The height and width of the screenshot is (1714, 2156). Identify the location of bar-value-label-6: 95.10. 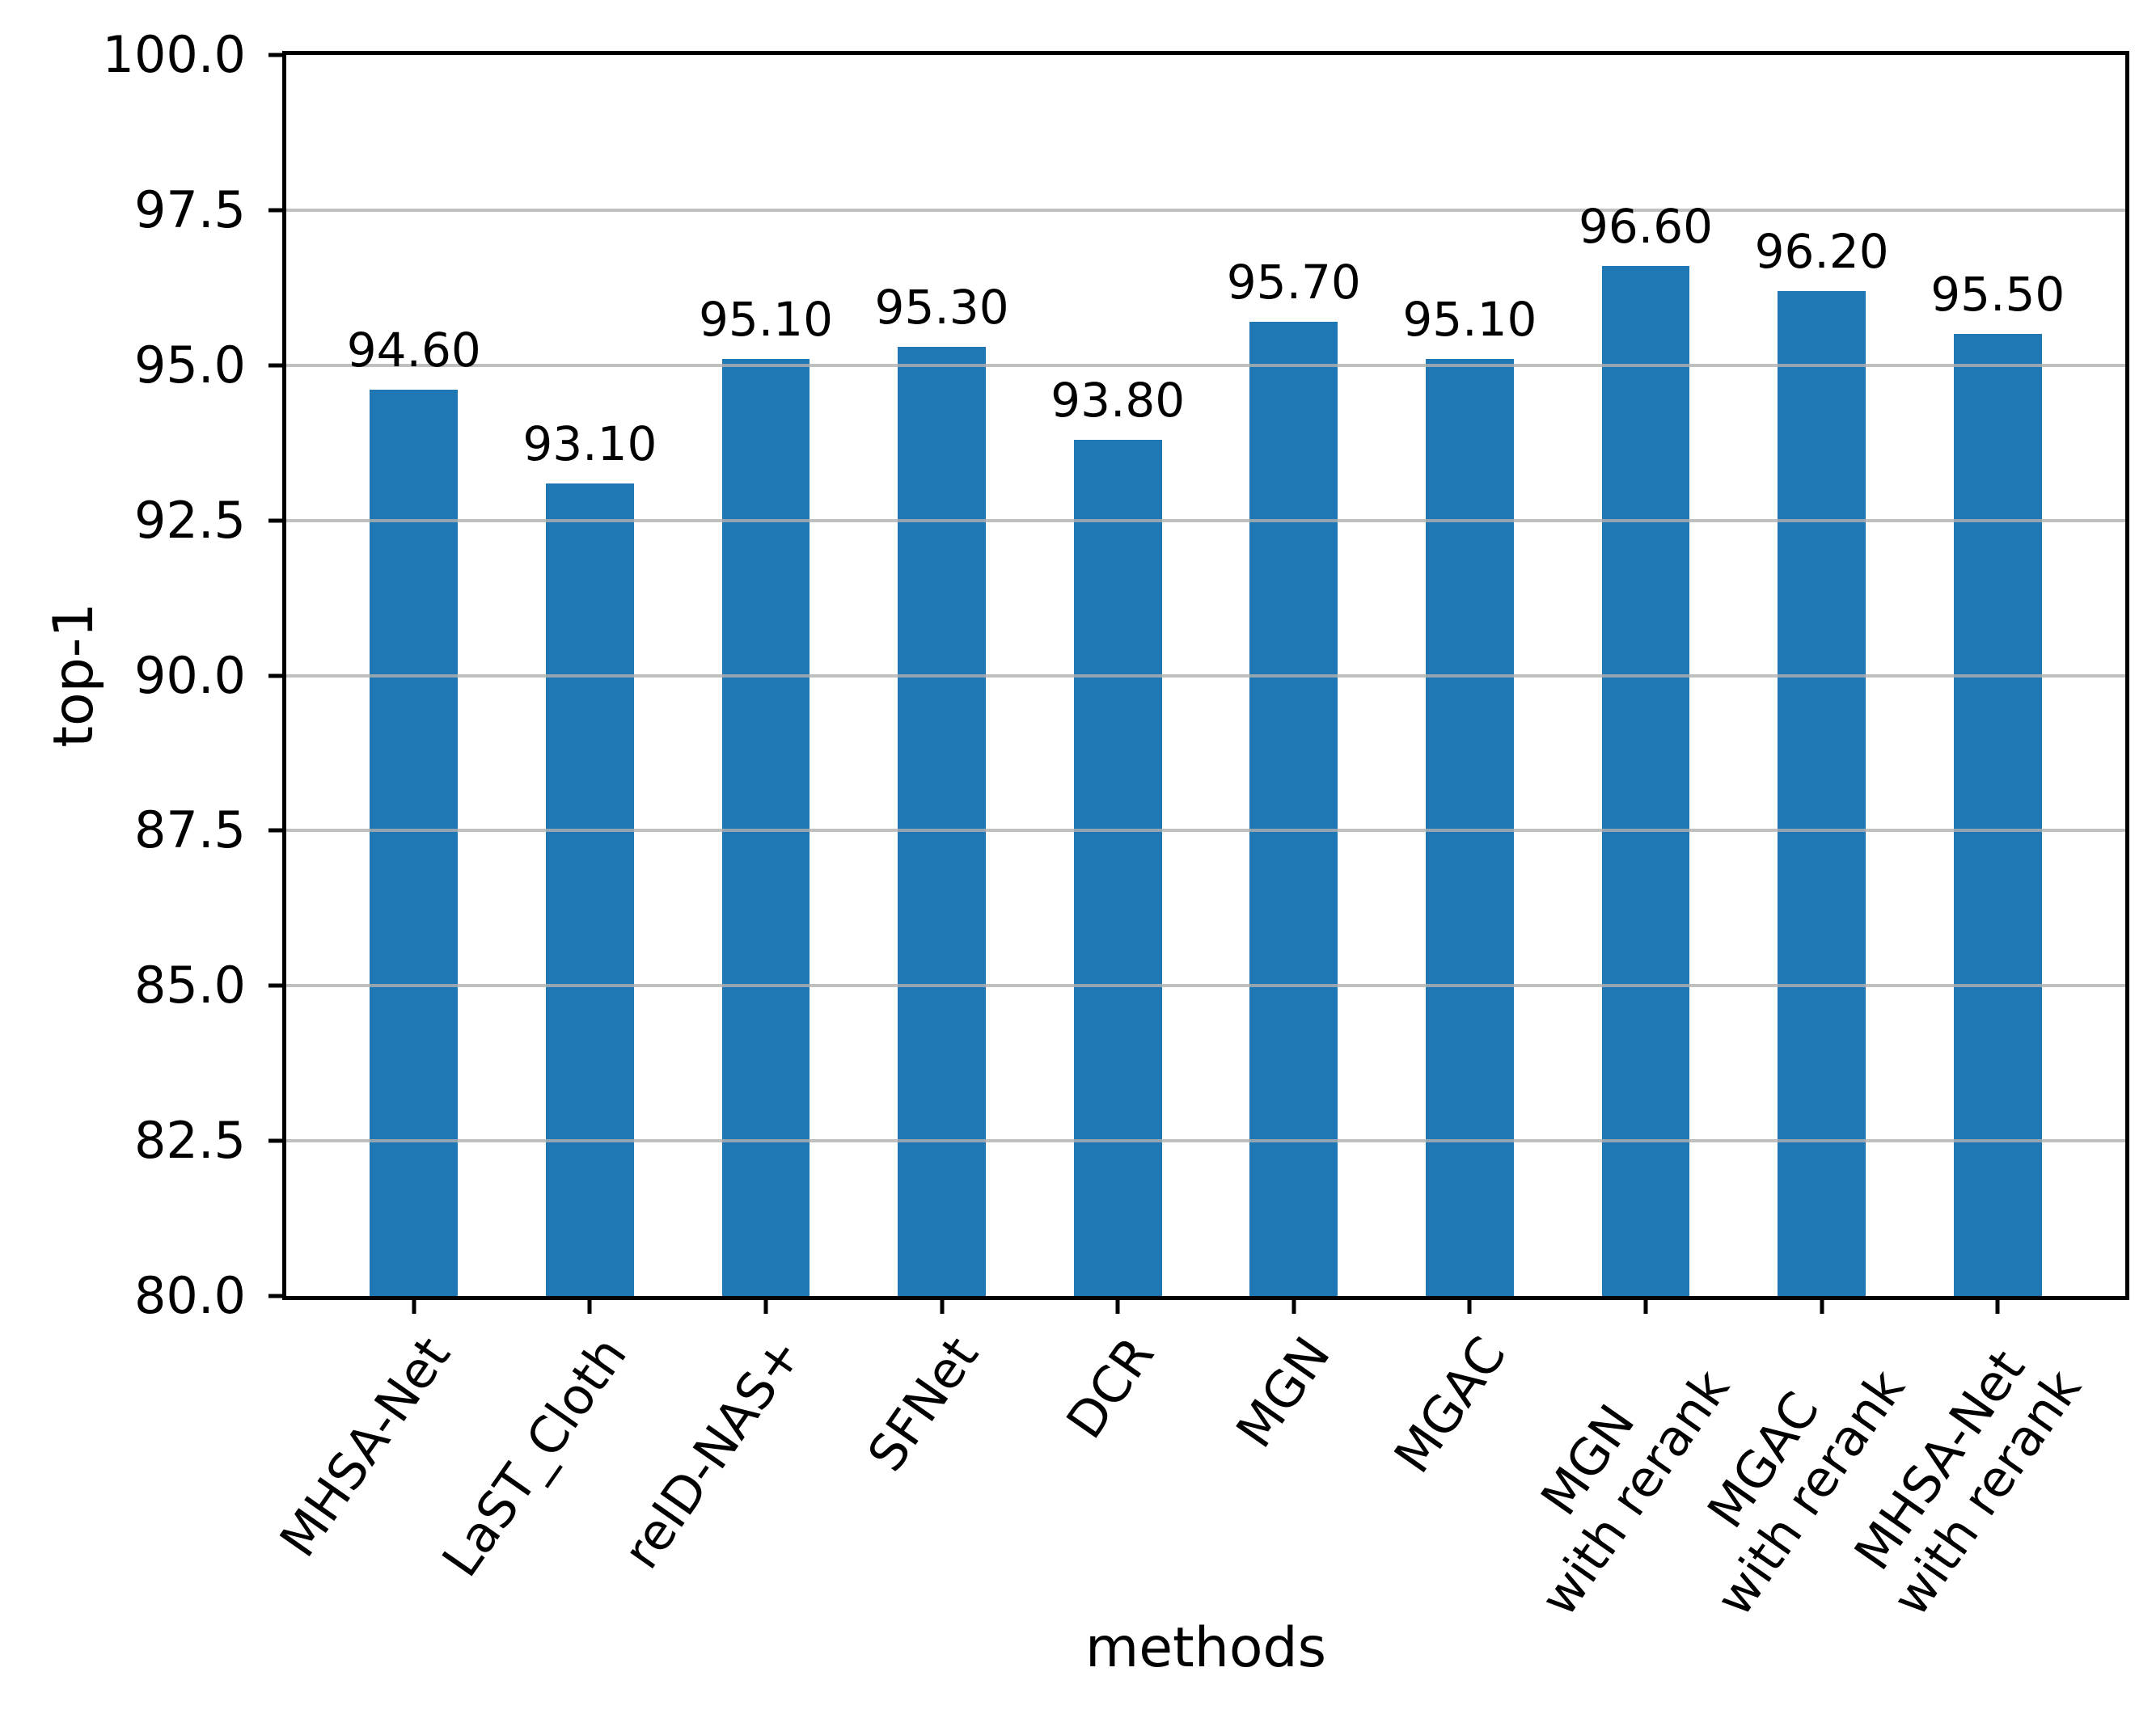
(1470, 320).